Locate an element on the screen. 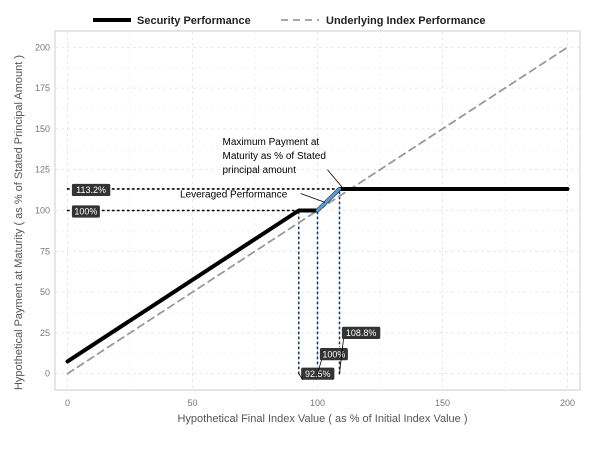  y-tick-label: 150 is located at coordinates (42, 129).